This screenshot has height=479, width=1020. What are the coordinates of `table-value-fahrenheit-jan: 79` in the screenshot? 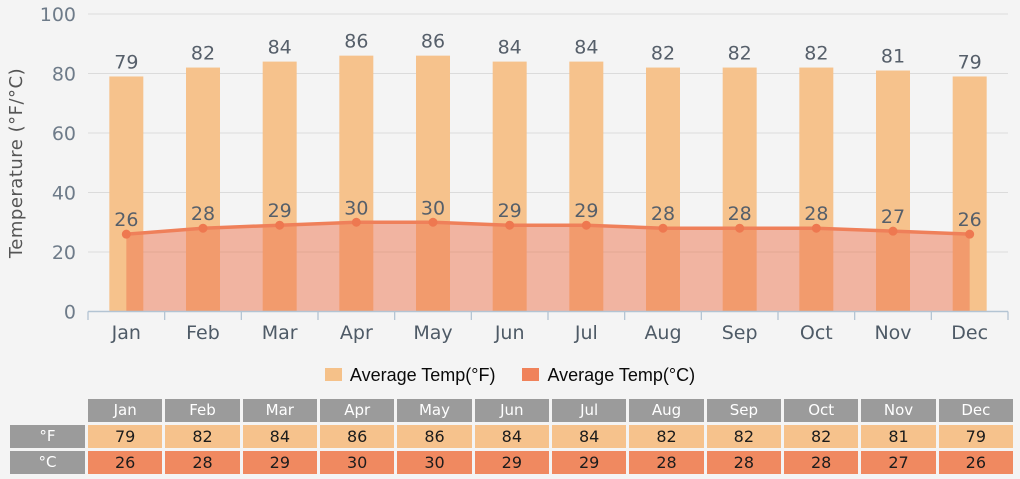 It's located at (125, 436).